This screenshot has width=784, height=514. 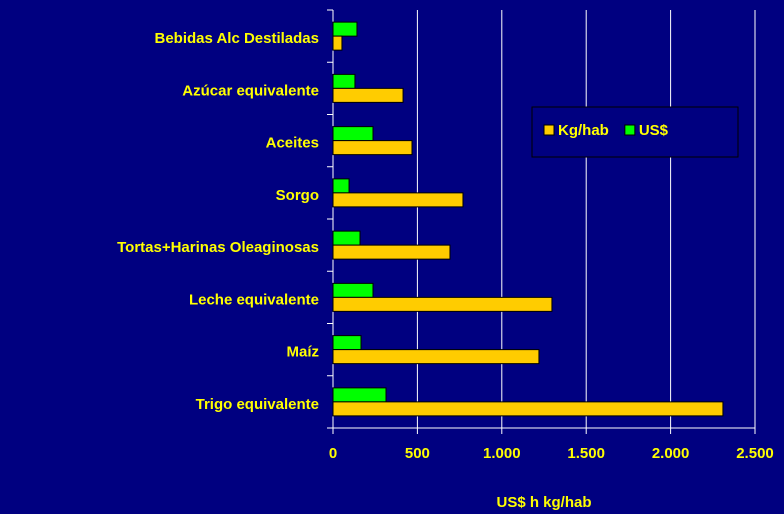 I want to click on x-tick-label: 0, so click(x=333, y=453).